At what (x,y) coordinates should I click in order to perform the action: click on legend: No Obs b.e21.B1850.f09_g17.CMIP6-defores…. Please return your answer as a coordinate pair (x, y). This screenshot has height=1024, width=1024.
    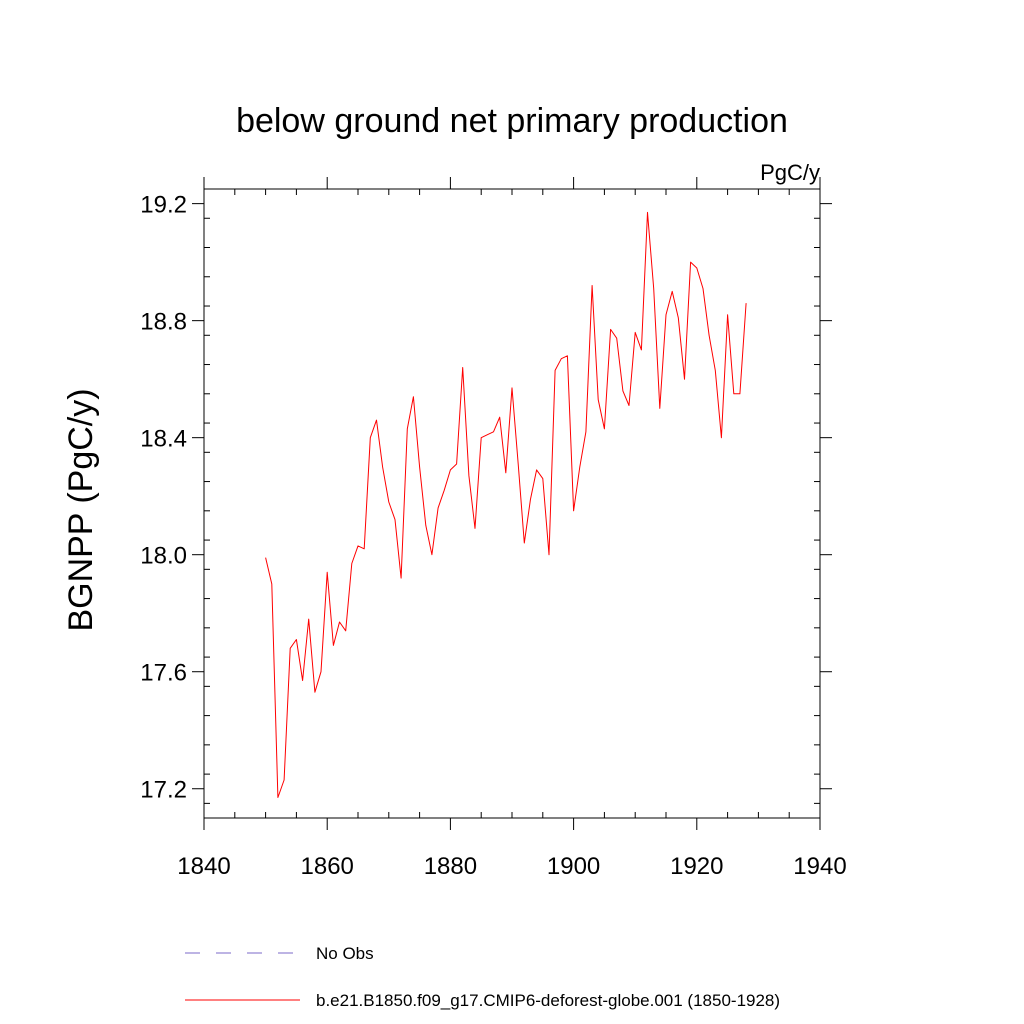
    Looking at the image, I should click on (482, 977).